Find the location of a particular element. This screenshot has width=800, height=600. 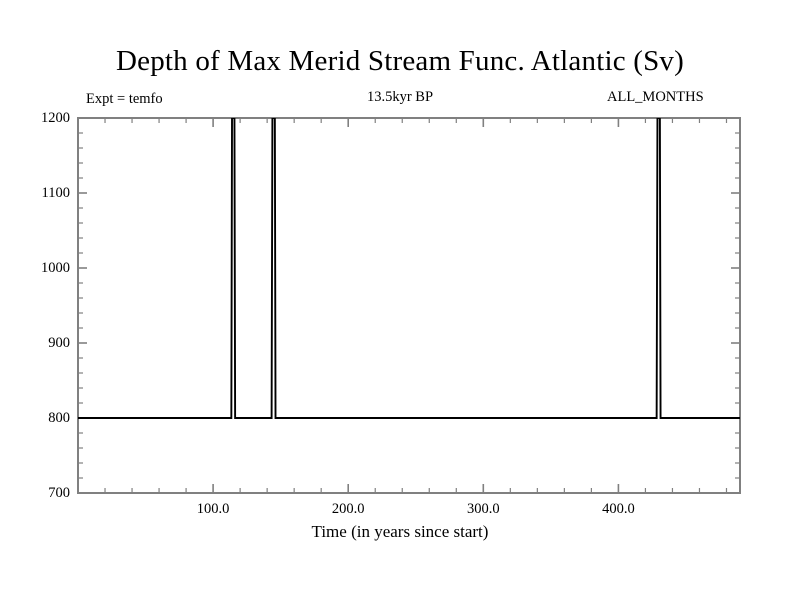

y-tick-label: 900 is located at coordinates (59, 343).